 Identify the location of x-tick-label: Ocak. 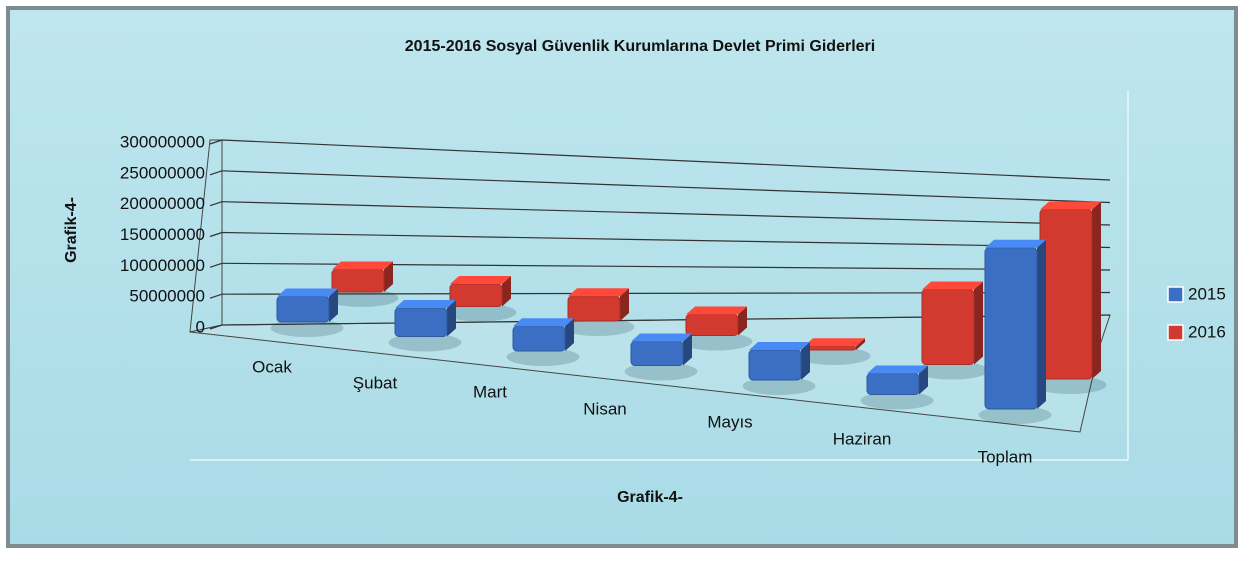
(272, 366).